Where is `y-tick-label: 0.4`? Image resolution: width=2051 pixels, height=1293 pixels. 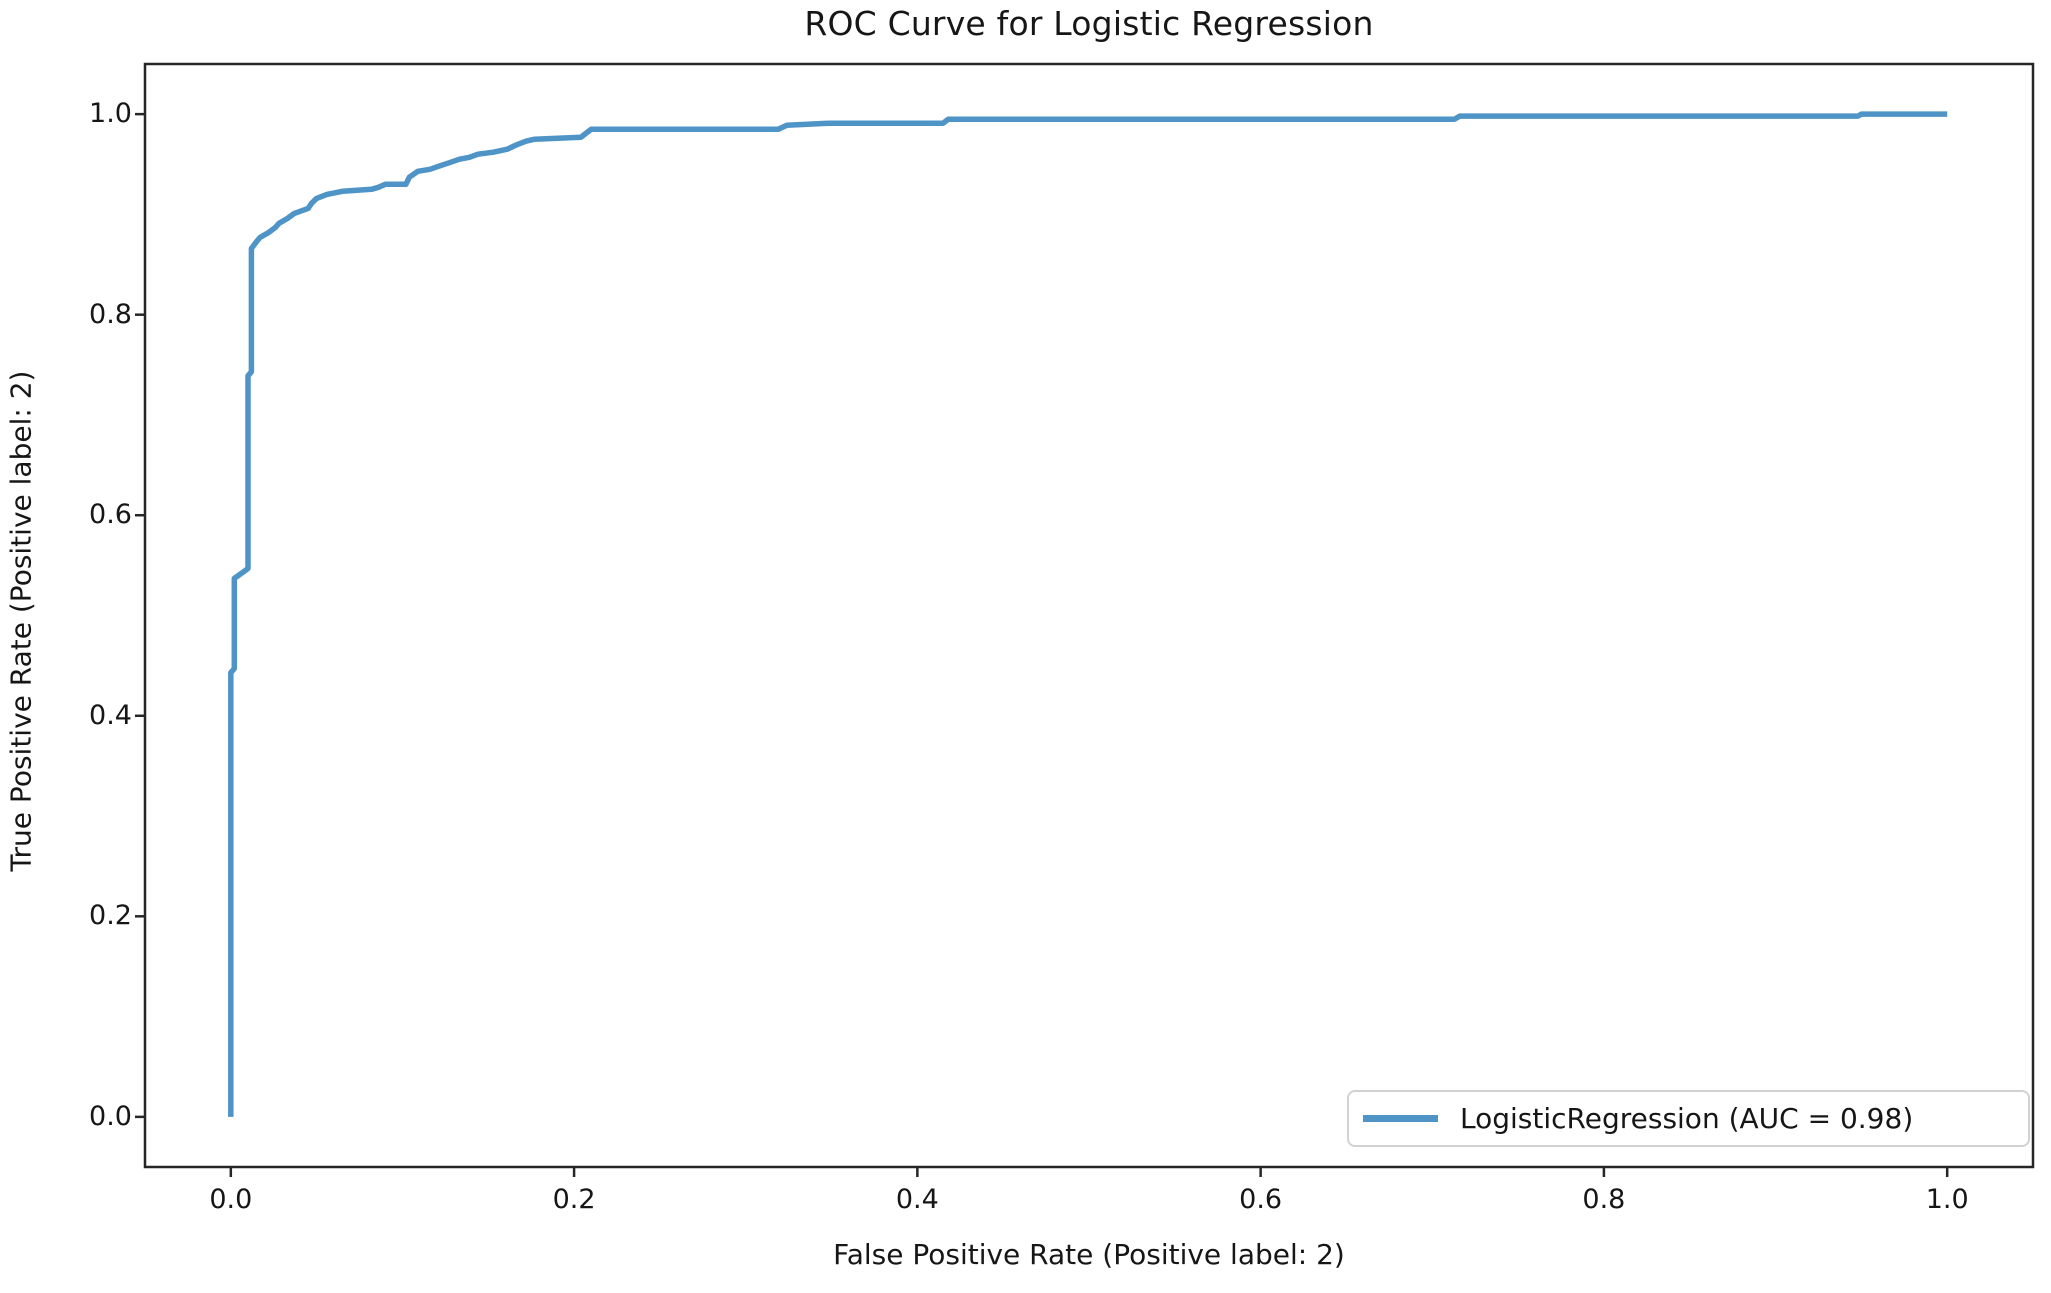 y-tick-label: 0.4 is located at coordinates (110, 715).